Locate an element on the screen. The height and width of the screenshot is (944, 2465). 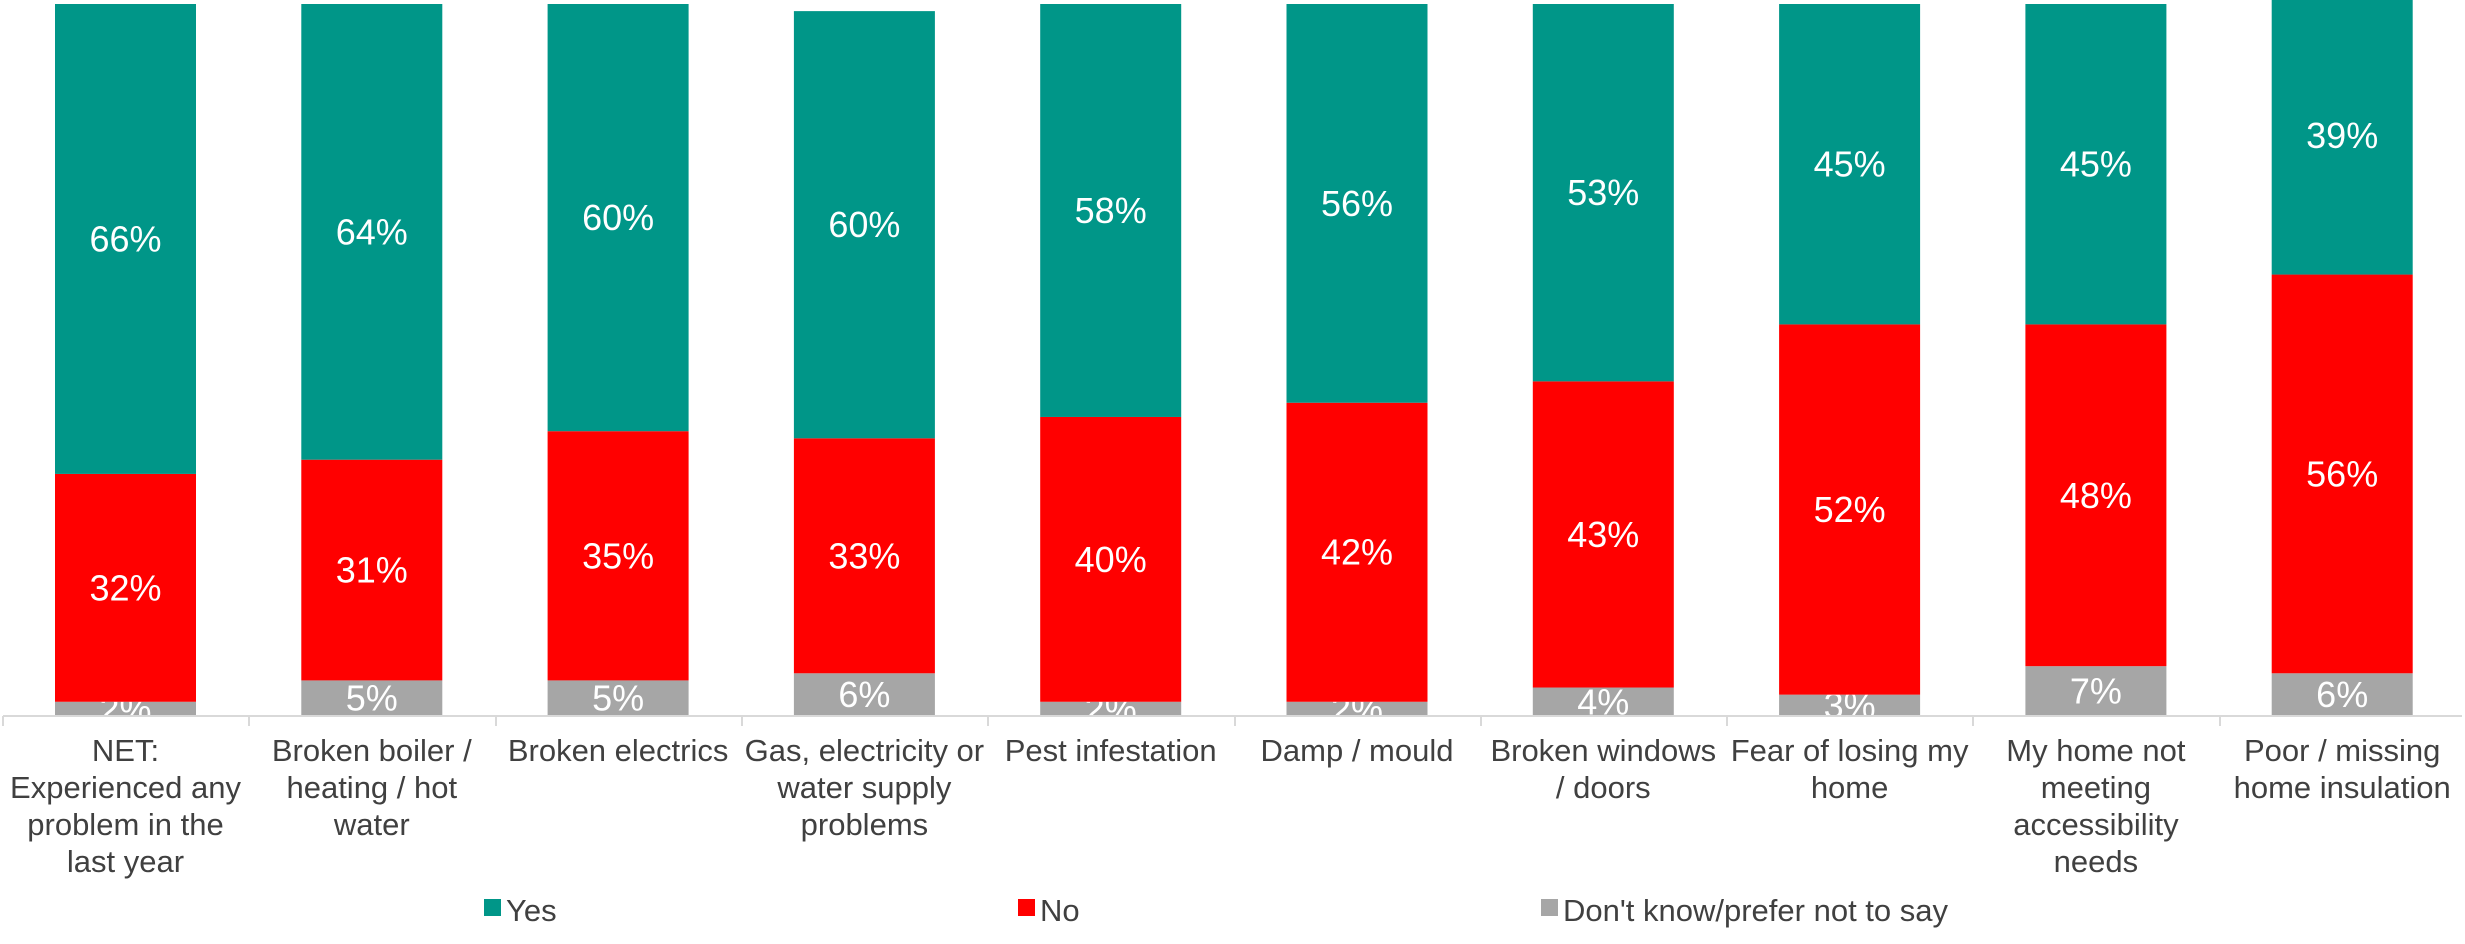
data-label-no-8: 52% is located at coordinates (1850, 509).